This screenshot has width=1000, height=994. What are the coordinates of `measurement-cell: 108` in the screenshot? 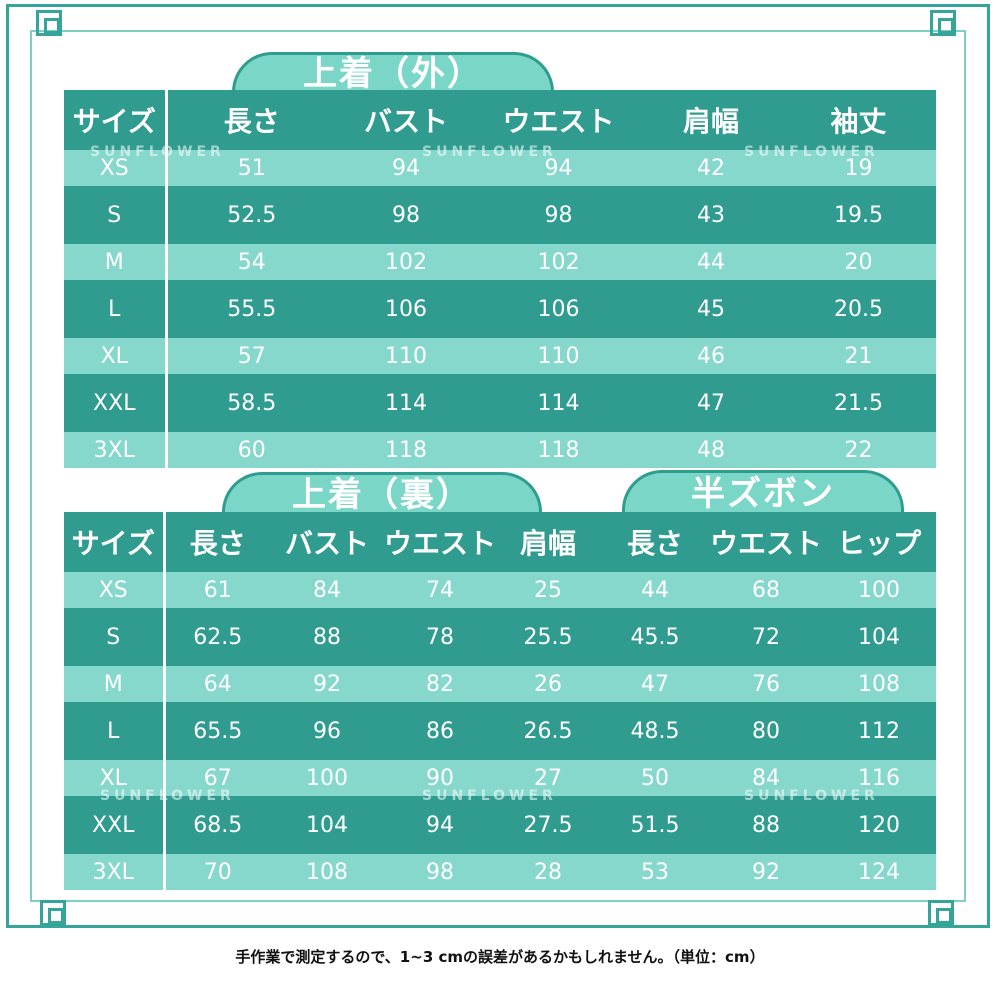 It's located at (879, 684).